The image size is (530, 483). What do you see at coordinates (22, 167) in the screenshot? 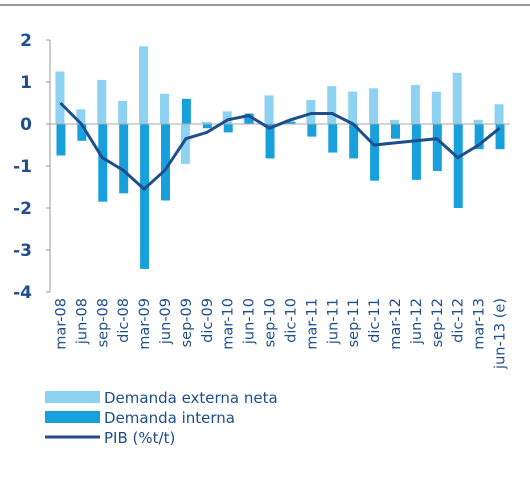
I see `y-tick-label: -1` at bounding box center [22, 167].